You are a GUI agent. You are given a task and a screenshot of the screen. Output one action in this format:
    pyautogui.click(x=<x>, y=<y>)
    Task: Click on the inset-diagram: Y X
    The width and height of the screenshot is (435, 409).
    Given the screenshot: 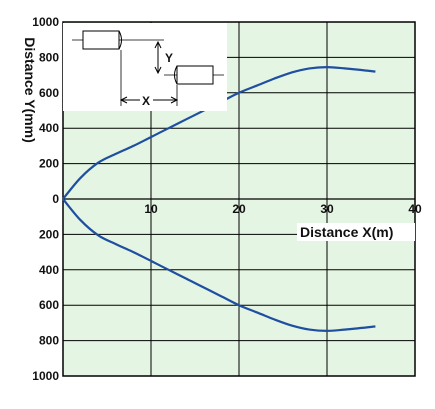 What is the action you would take?
    pyautogui.click(x=145, y=67)
    